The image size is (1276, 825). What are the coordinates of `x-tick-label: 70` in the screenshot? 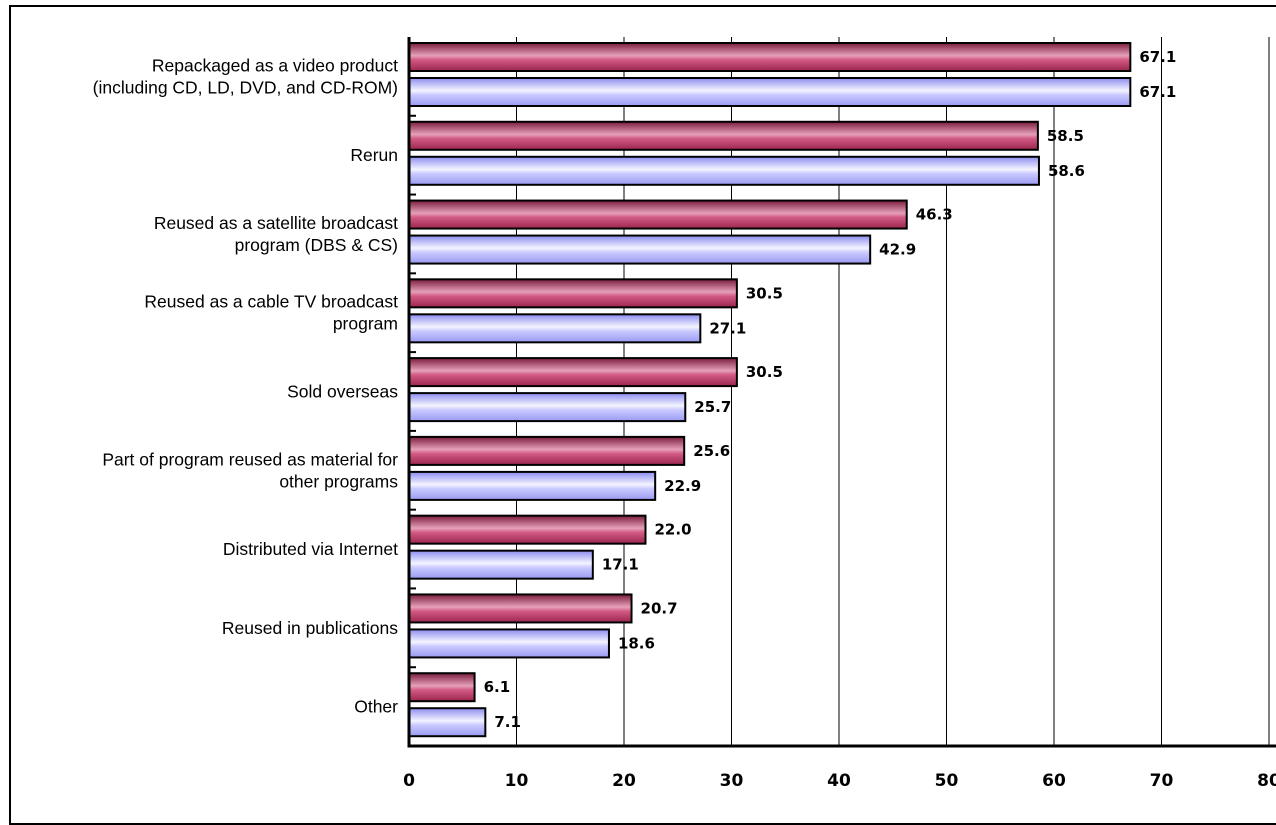 It's located at (1162, 781).